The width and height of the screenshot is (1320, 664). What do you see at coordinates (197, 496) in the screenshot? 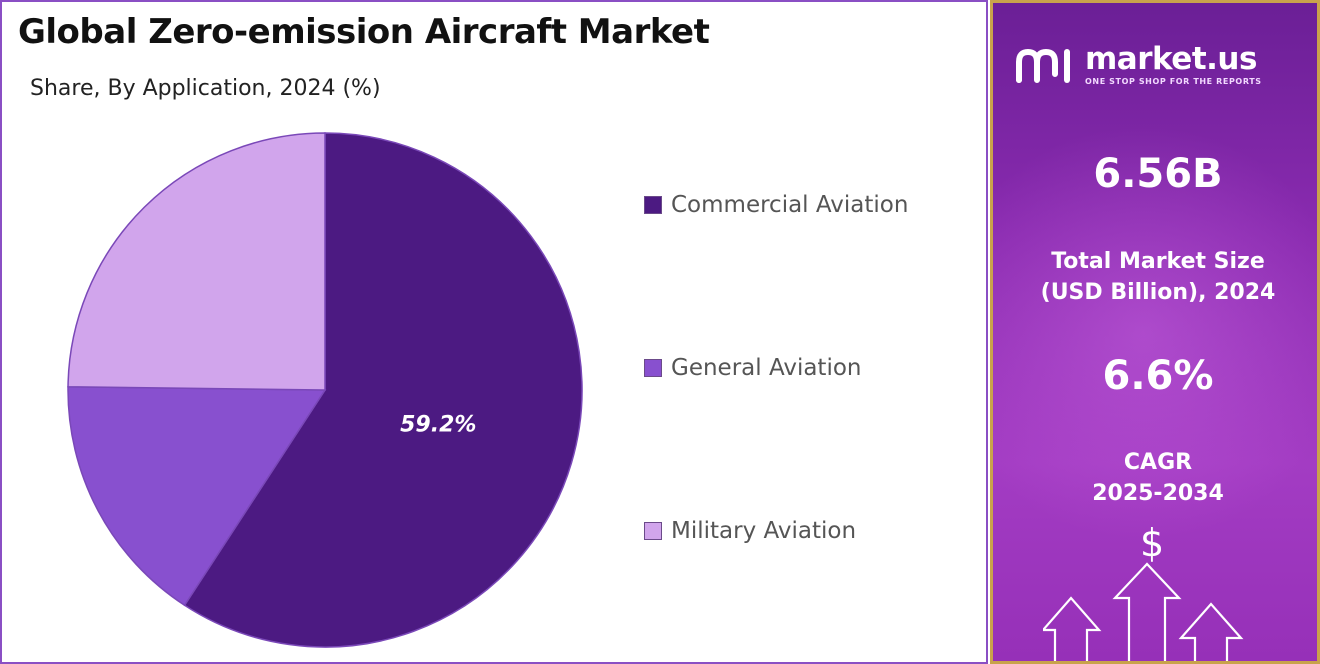
I see `pie-slice-general-aviation` at bounding box center [197, 496].